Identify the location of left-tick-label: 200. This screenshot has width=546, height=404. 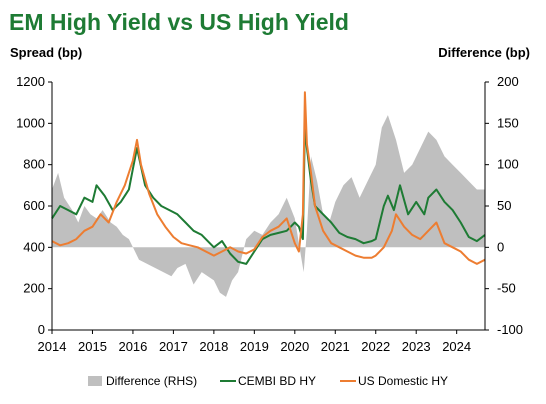
(34, 288).